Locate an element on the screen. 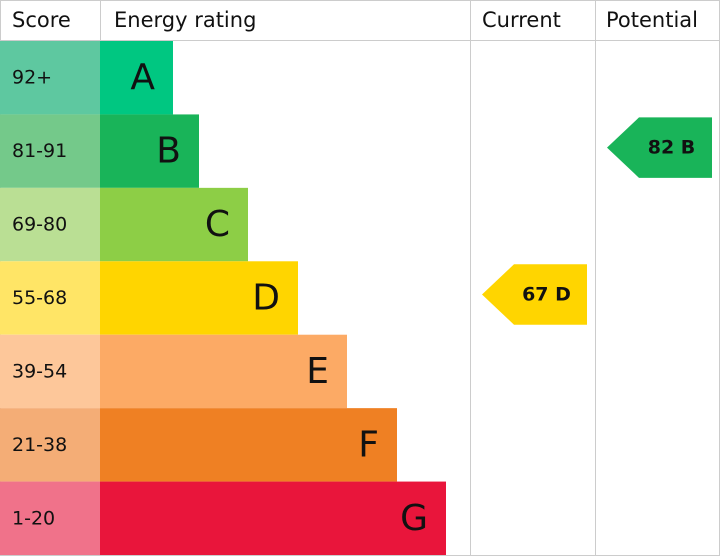 The height and width of the screenshot is (556, 720). score-label: 21-38 is located at coordinates (39, 445).